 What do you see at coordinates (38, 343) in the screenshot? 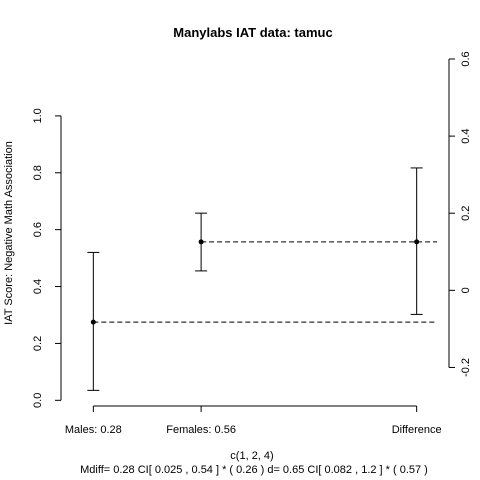
I see `left-tick-label: 0.2` at bounding box center [38, 343].